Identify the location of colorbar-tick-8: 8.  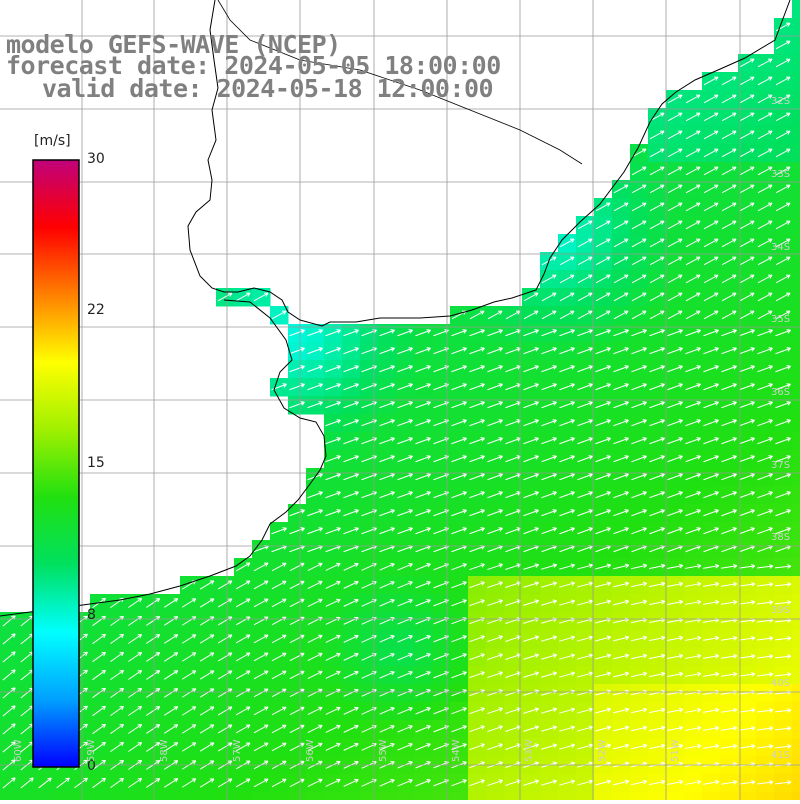
(91, 615).